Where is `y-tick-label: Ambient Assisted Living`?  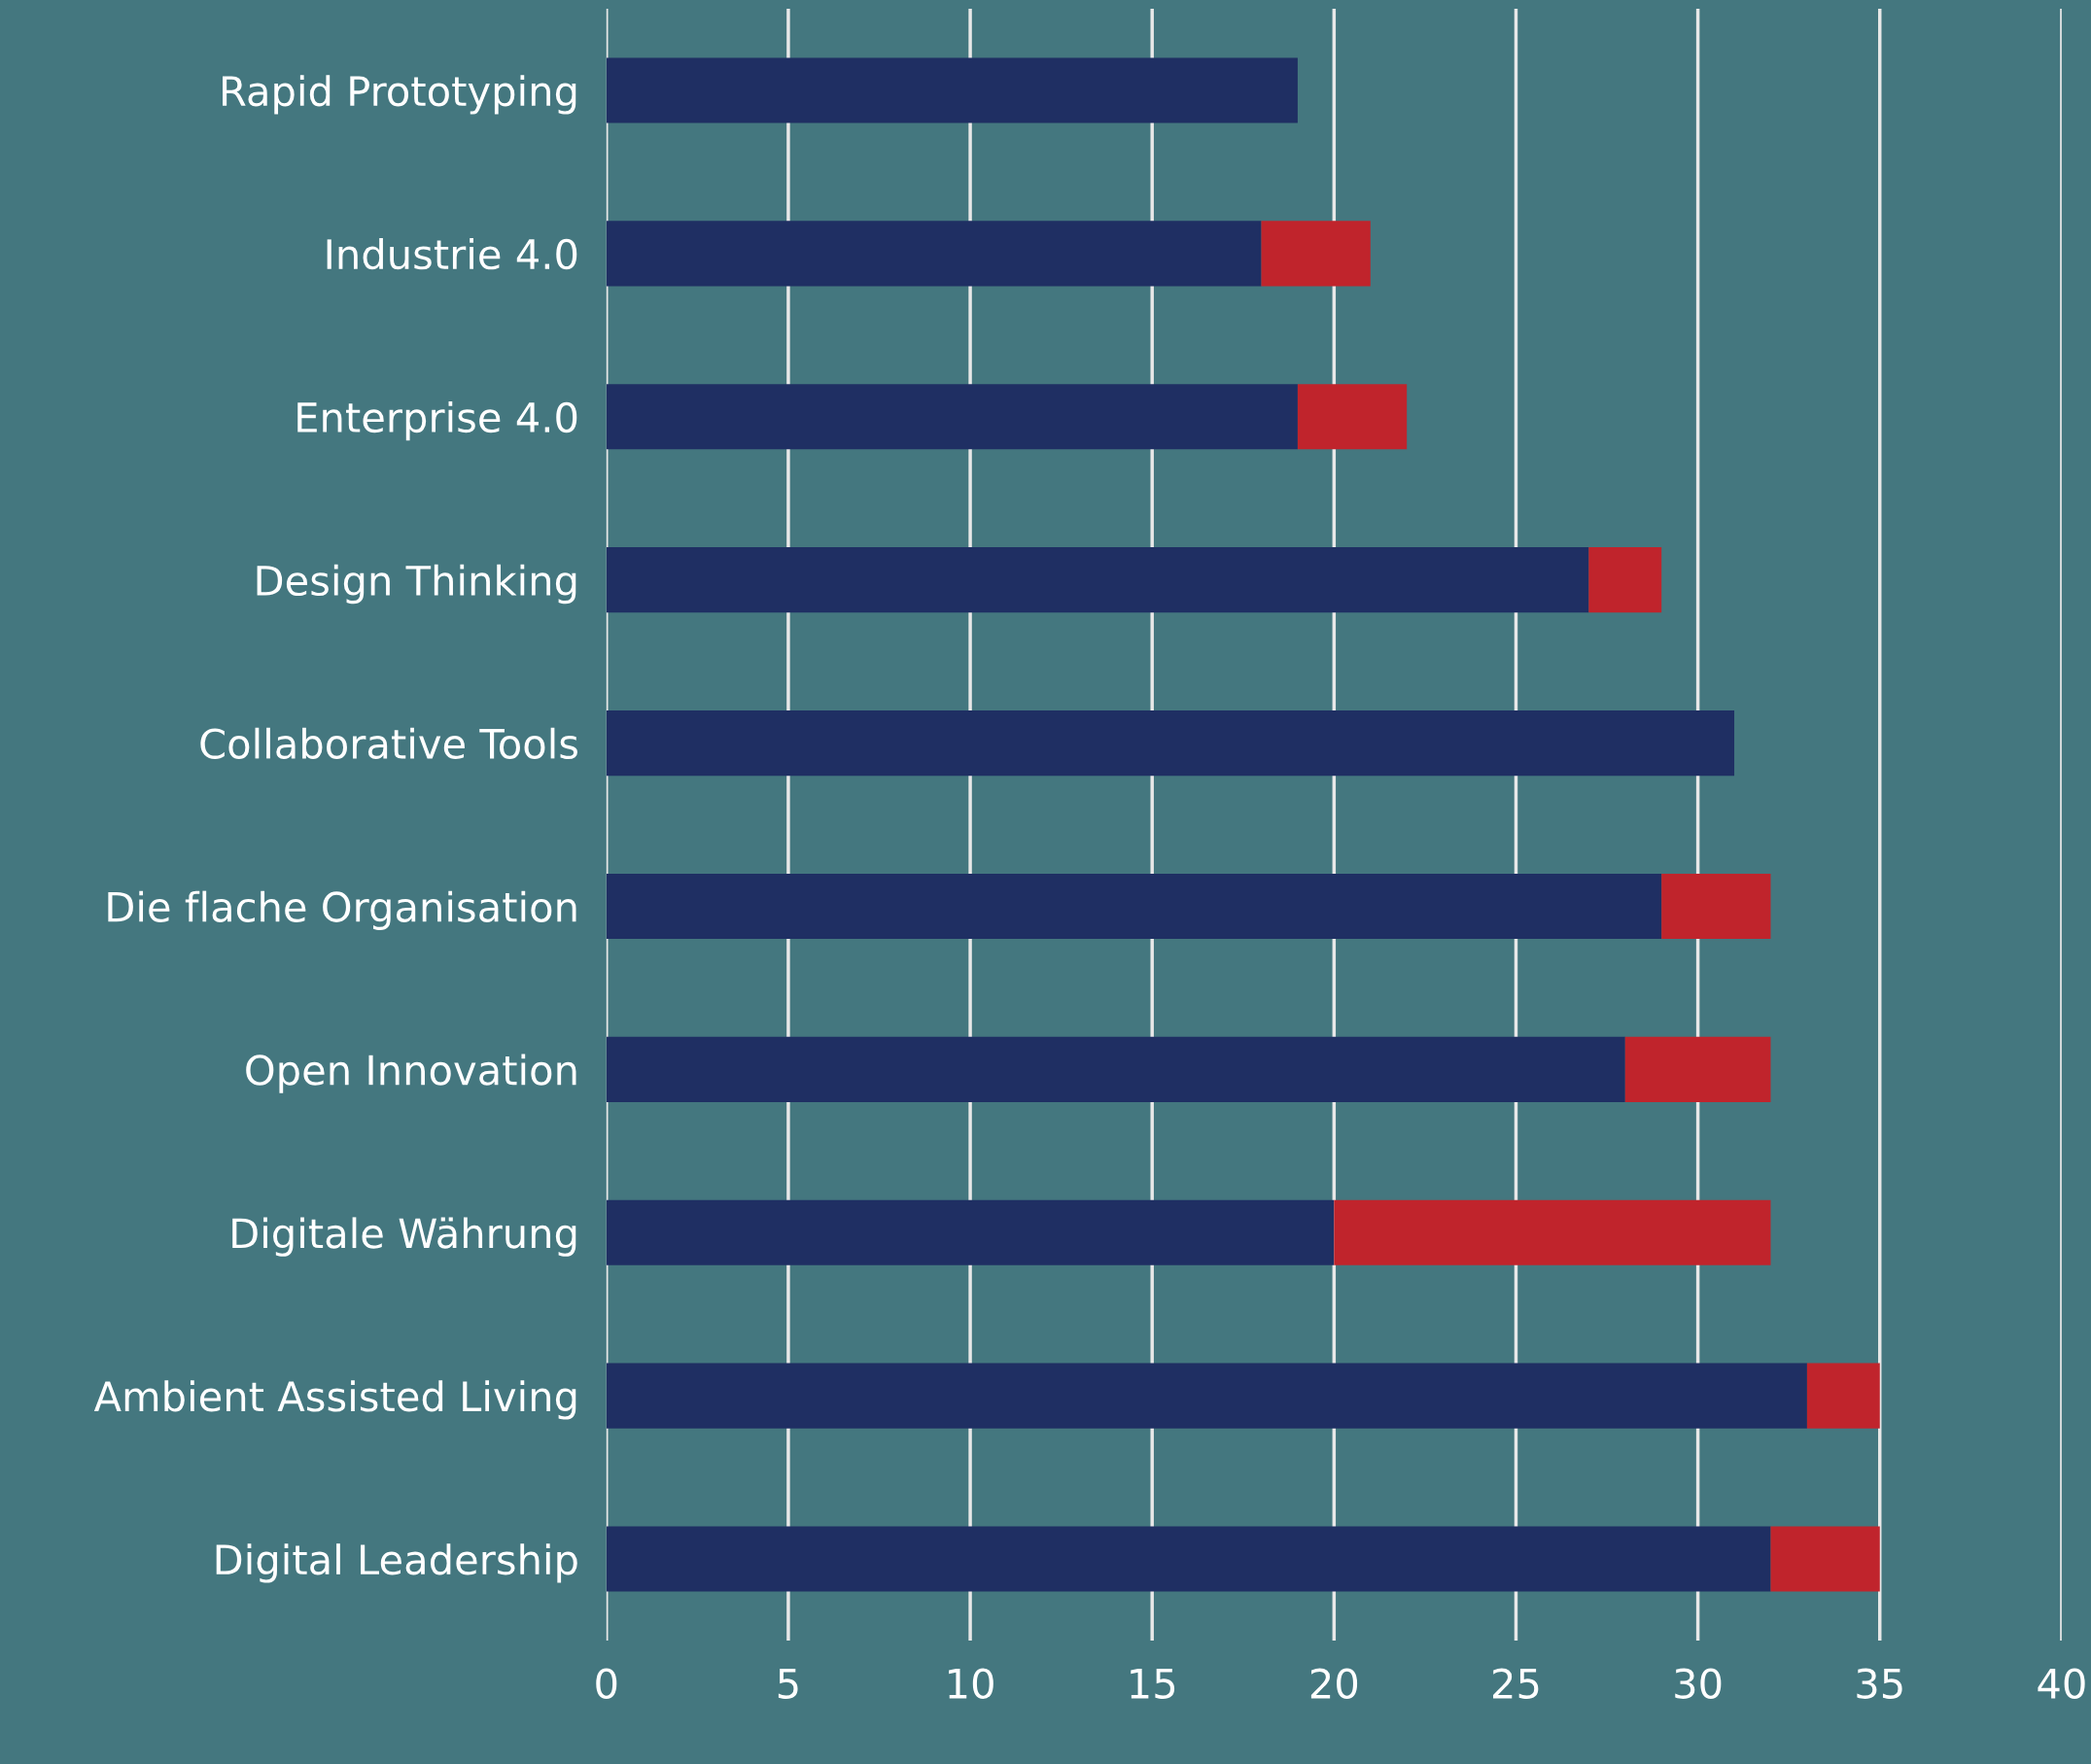 y-tick-label: Ambient Assisted Living is located at coordinates (335, 1400).